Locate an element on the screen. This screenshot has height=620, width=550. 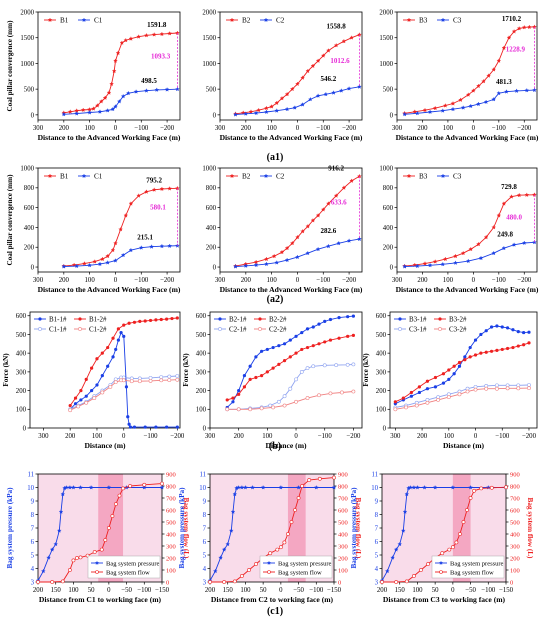
y-tick-label: 1000 is located at coordinates (386, 168).